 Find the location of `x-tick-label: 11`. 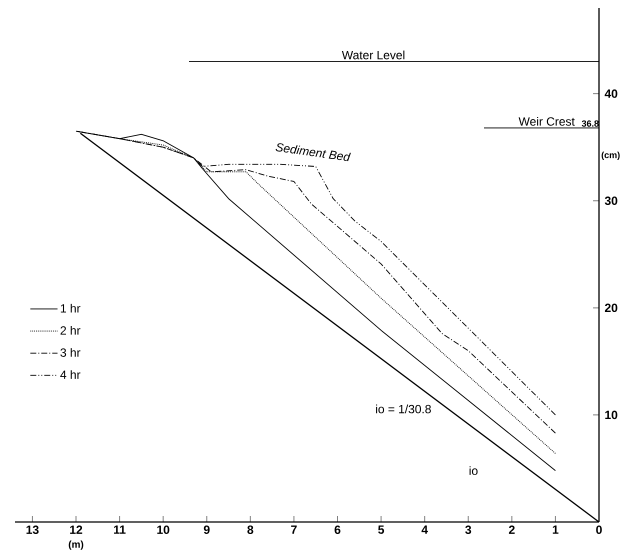

x-tick-label: 11 is located at coordinates (120, 530).